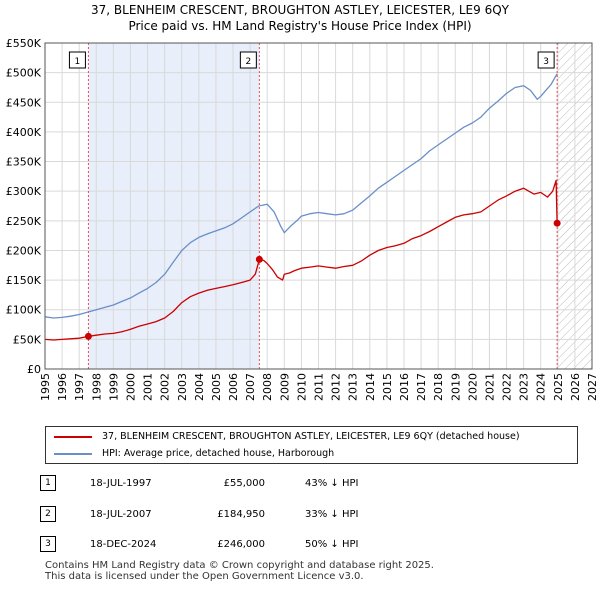 The height and width of the screenshot is (590, 600). Describe the element at coordinates (130, 387) in the screenshot. I see `x-tick-label: 2000` at that location.